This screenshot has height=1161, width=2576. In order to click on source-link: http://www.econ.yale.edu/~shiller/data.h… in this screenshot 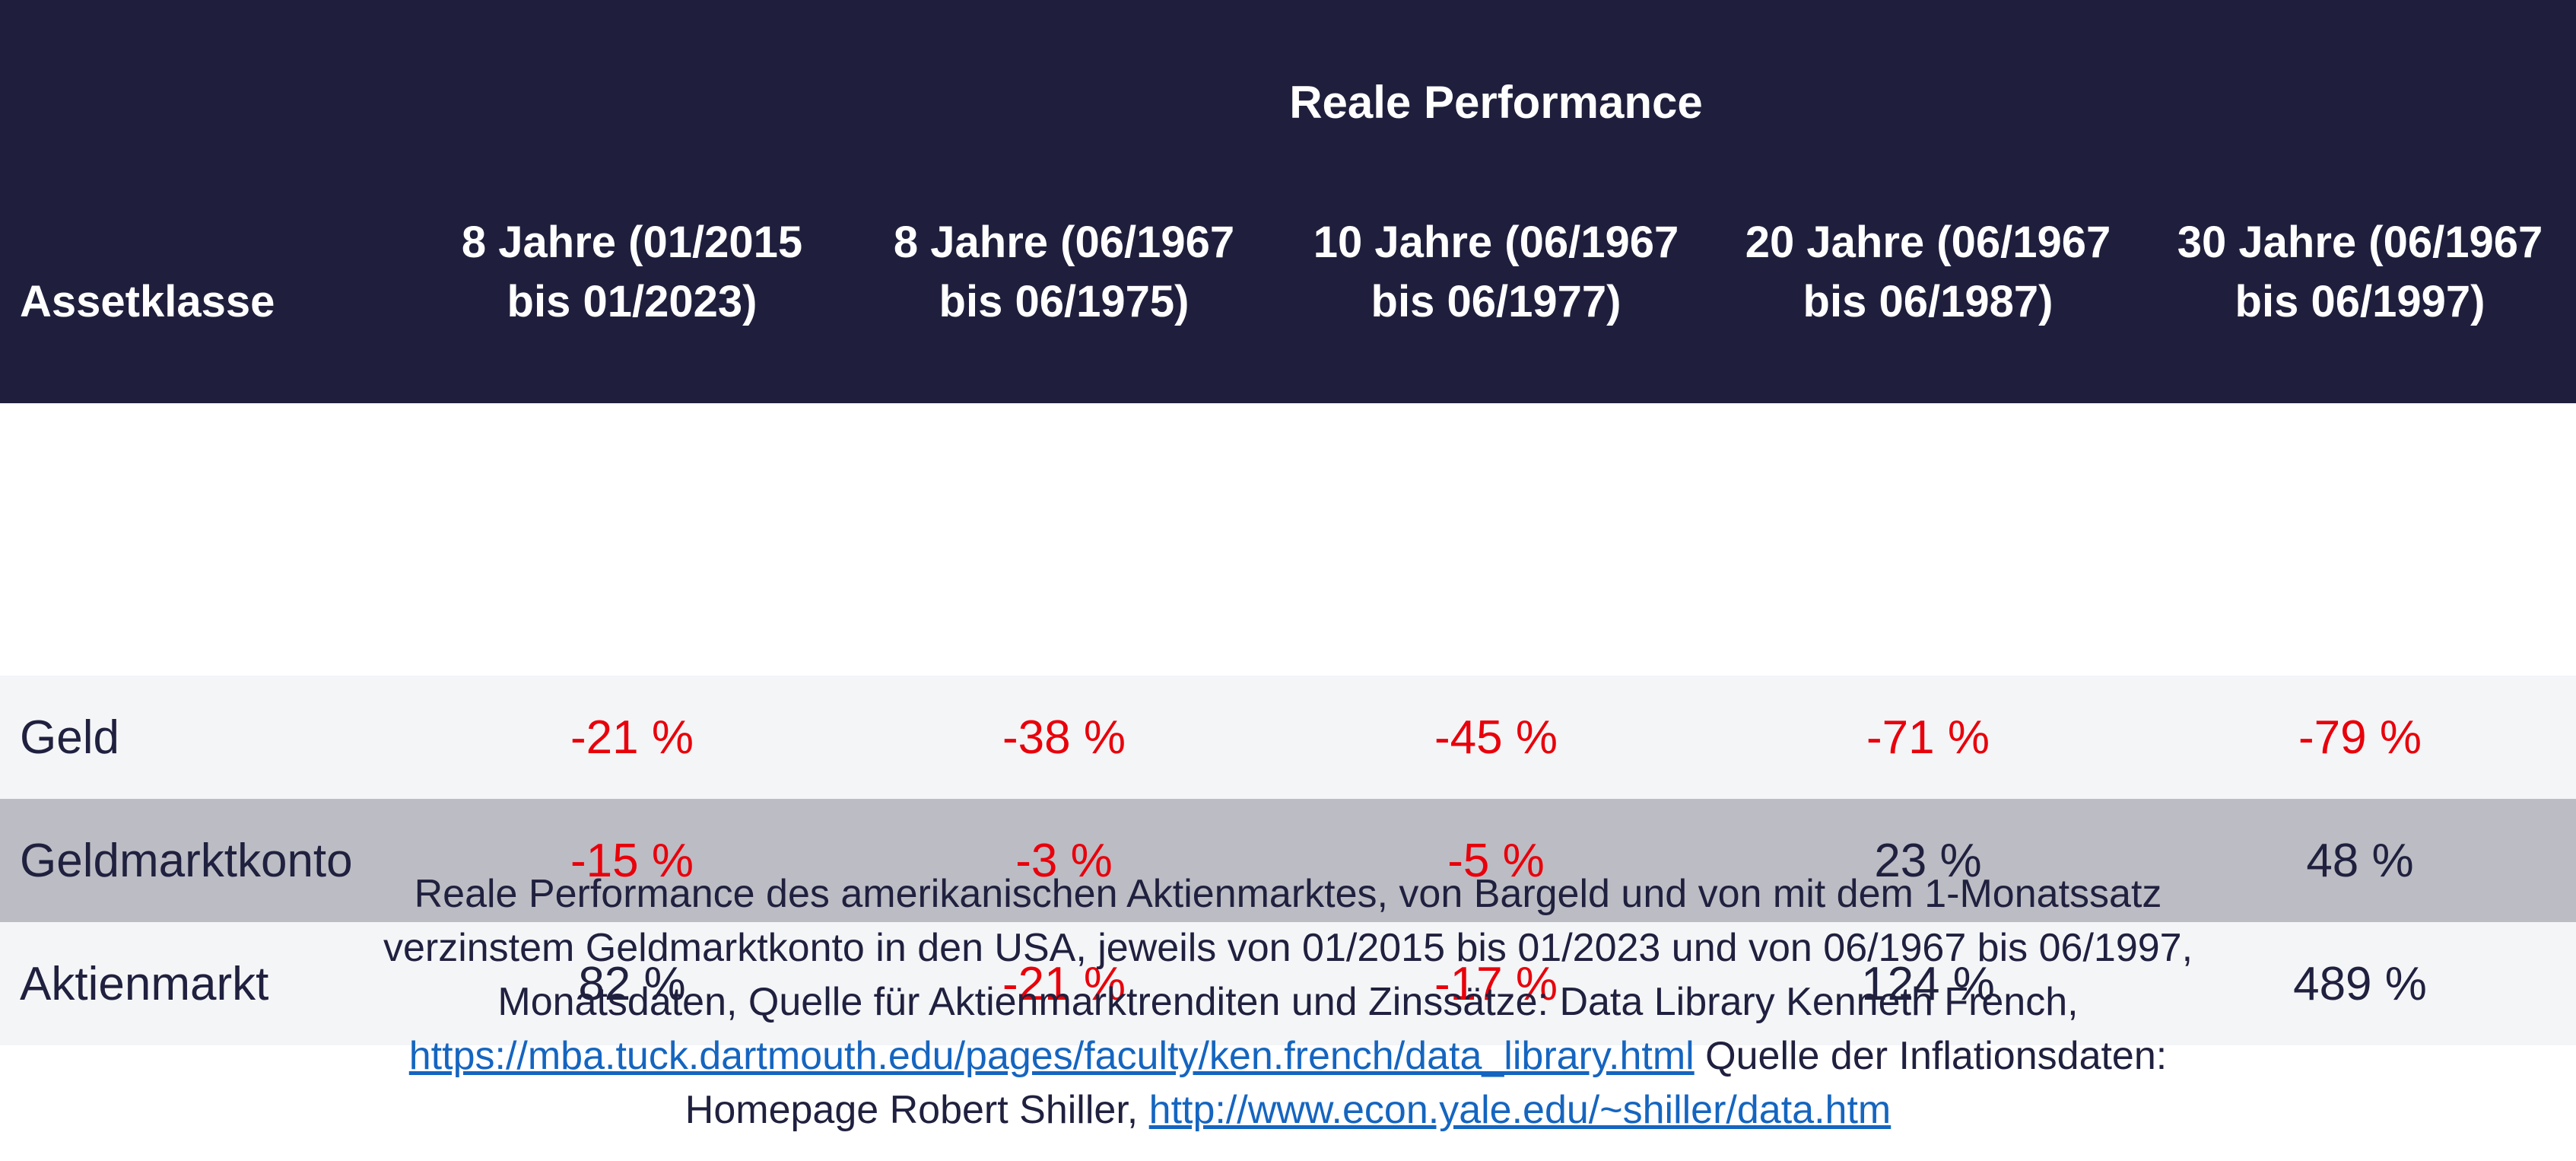, I will do `click(1520, 1110)`.